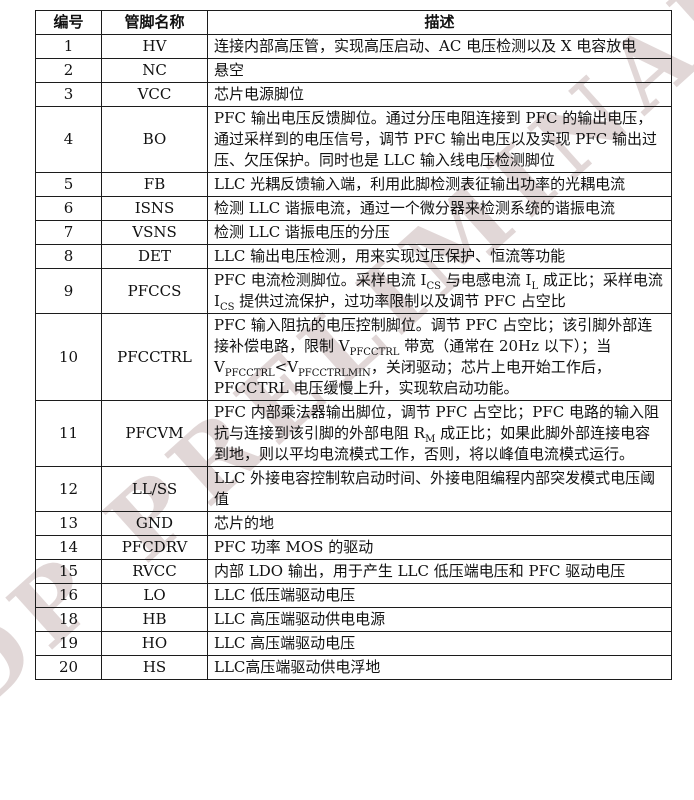 The image size is (694, 800). I want to click on pin-name-cell: NC, so click(154, 70).